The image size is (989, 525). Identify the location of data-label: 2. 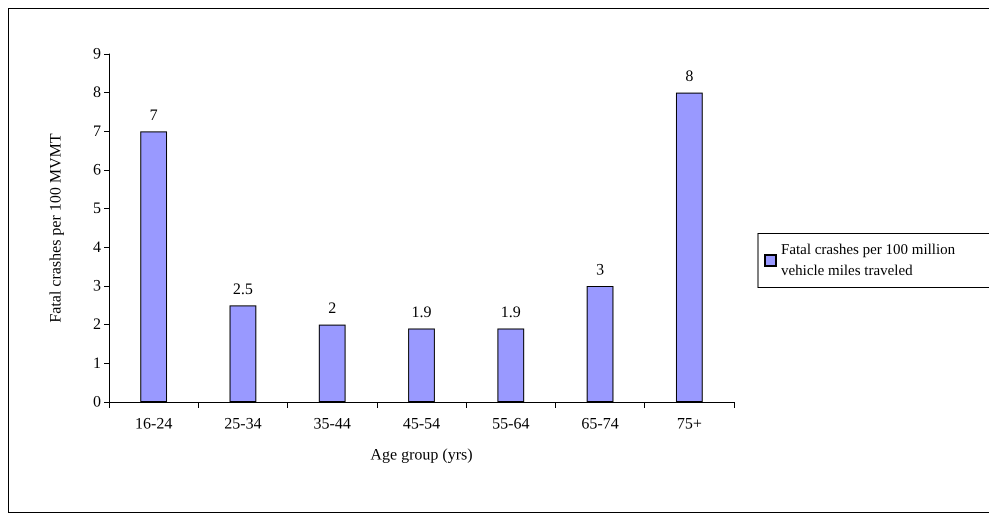
(332, 309).